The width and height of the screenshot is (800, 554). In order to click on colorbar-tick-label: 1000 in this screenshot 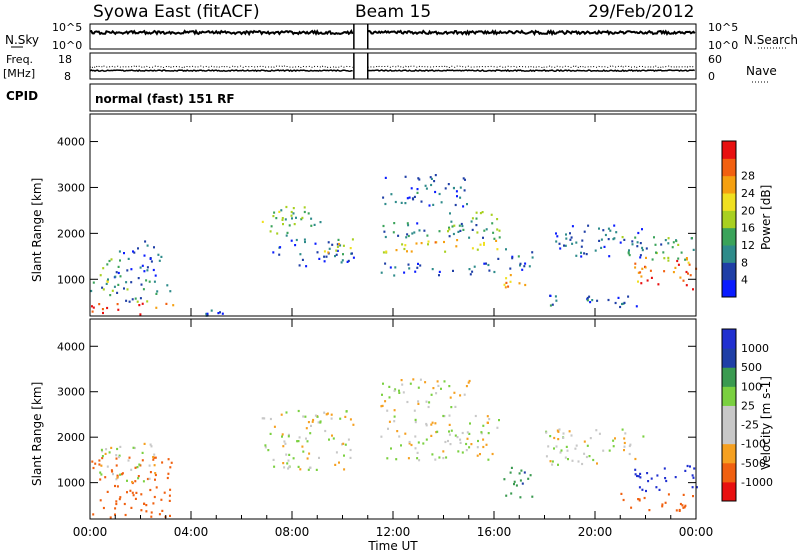, I will do `click(755, 348)`.